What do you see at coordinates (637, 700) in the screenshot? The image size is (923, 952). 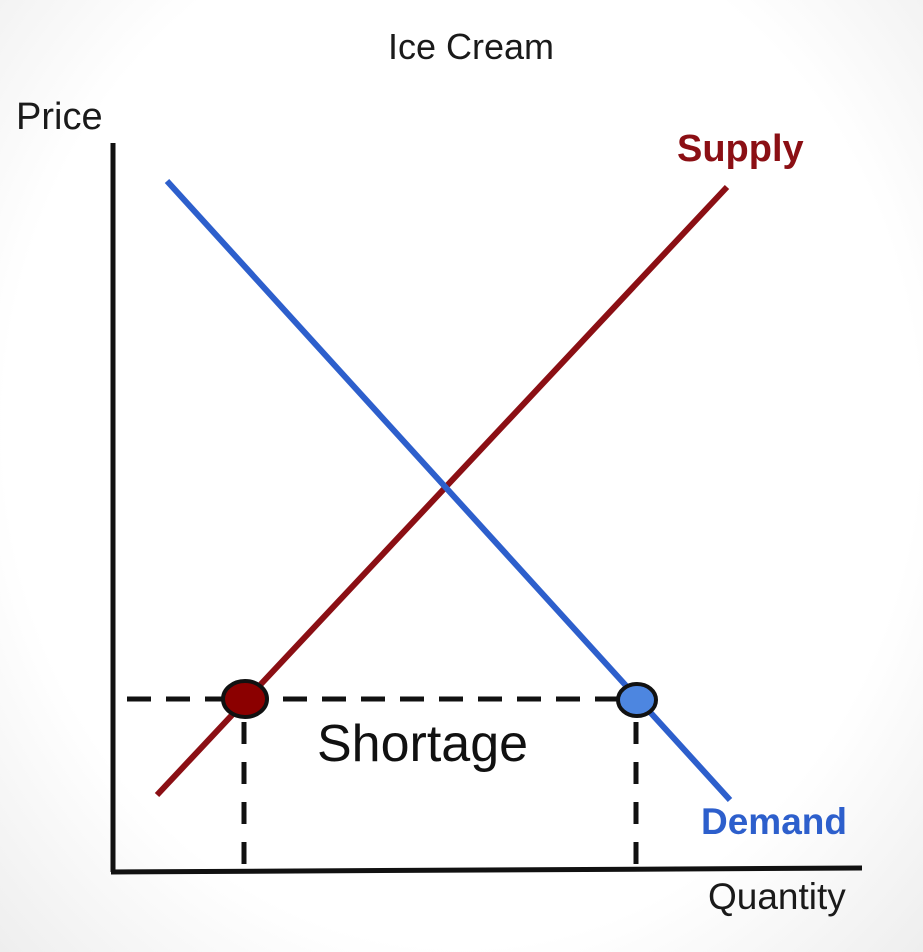 I see `quantity-demanded-point` at bounding box center [637, 700].